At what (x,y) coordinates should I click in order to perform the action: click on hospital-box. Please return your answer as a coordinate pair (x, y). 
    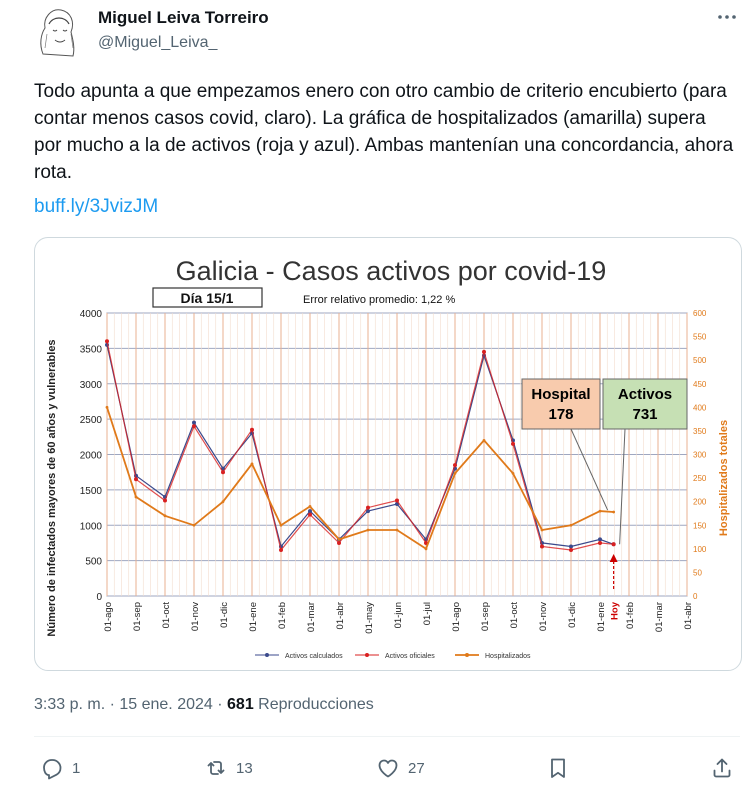
    Looking at the image, I should click on (561, 404).